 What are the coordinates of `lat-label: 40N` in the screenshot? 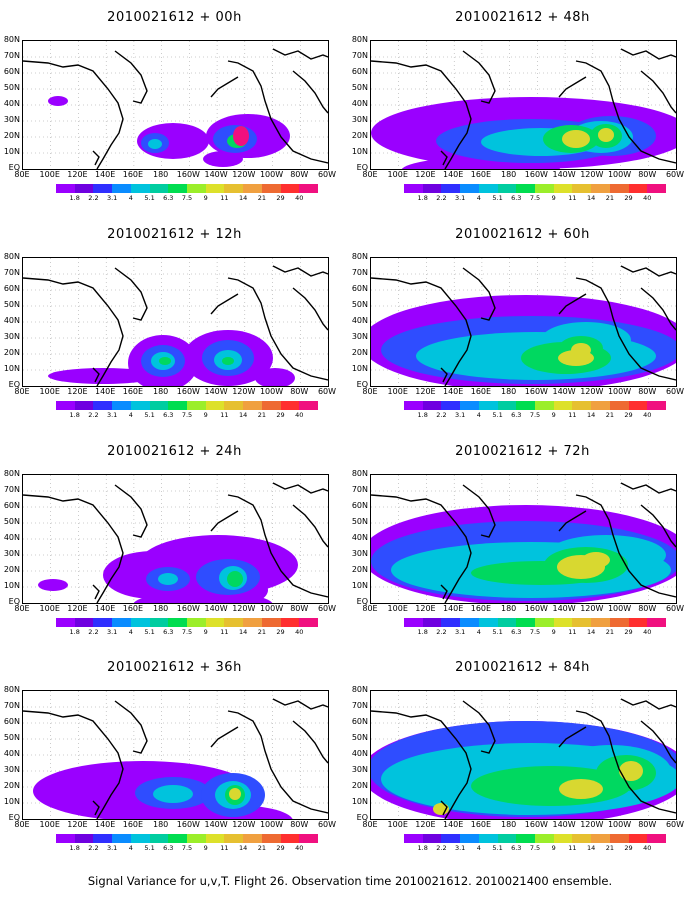 It's located at (11, 320).